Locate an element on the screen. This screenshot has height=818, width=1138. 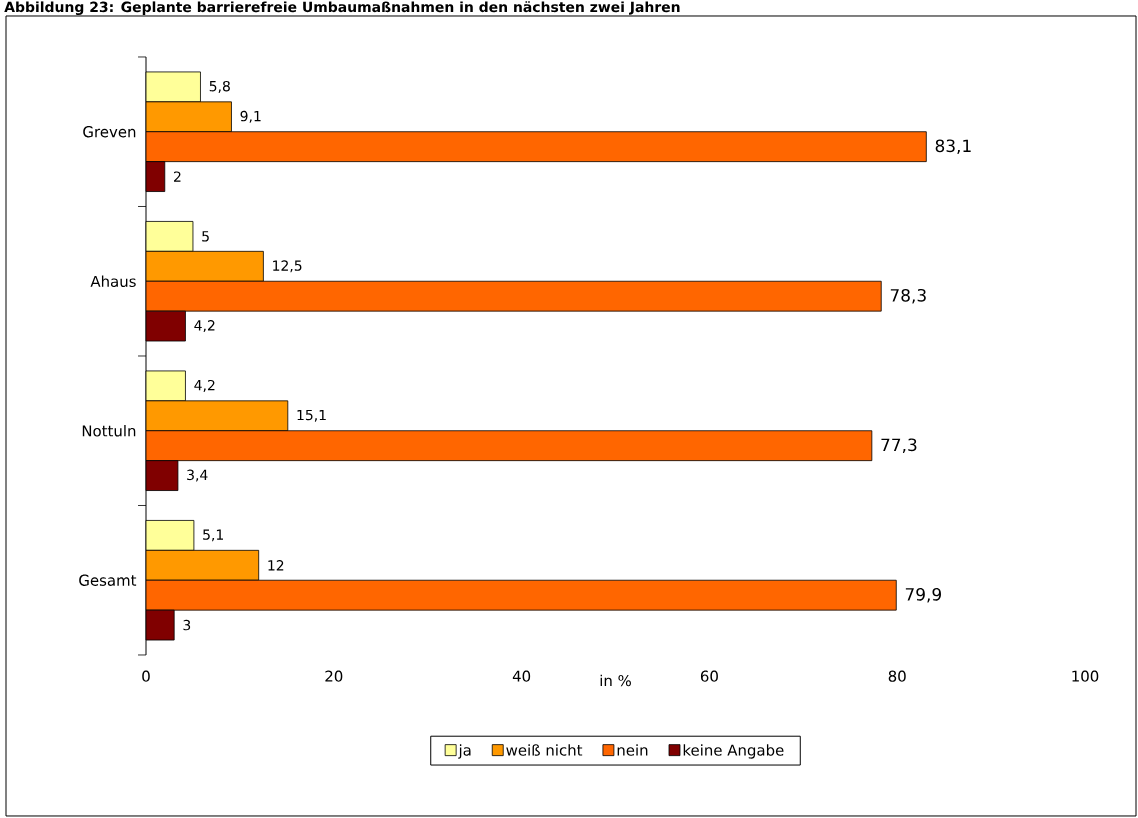
data-label: 79,9 is located at coordinates (923, 595).